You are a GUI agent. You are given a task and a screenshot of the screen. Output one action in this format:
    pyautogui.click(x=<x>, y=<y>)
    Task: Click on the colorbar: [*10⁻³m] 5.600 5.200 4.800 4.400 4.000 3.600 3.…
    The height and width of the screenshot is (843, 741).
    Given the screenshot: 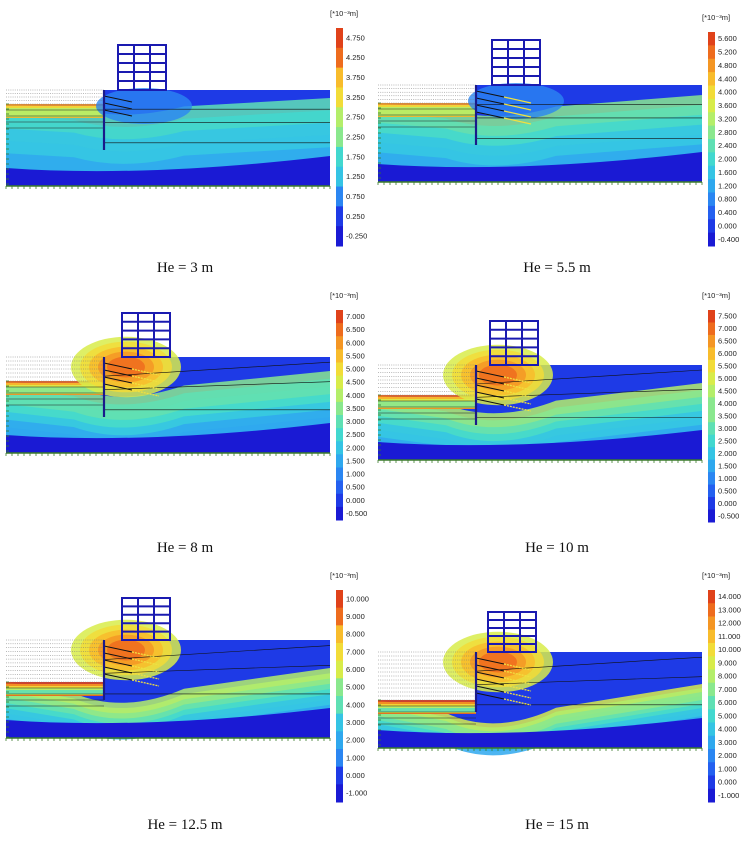 What is the action you would take?
    pyautogui.click(x=720, y=130)
    